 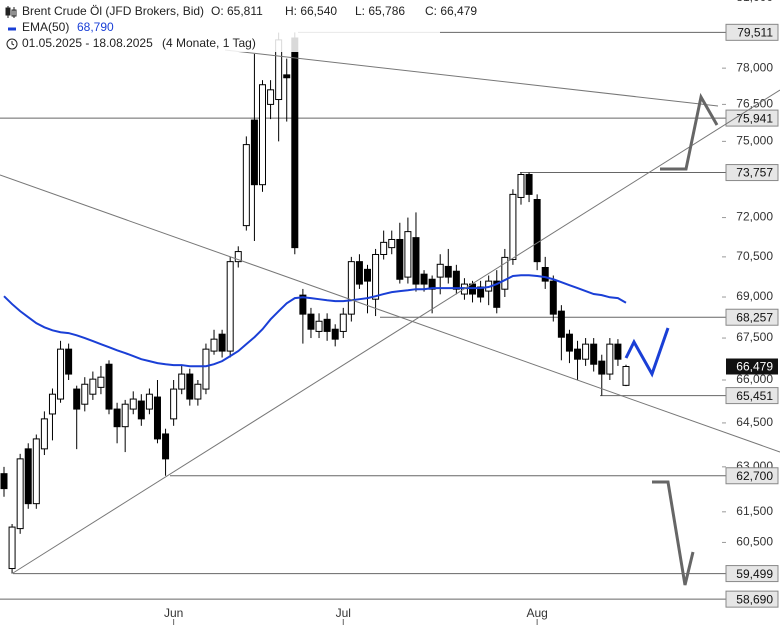 I want to click on level-label: 79,511, so click(x=755, y=33).